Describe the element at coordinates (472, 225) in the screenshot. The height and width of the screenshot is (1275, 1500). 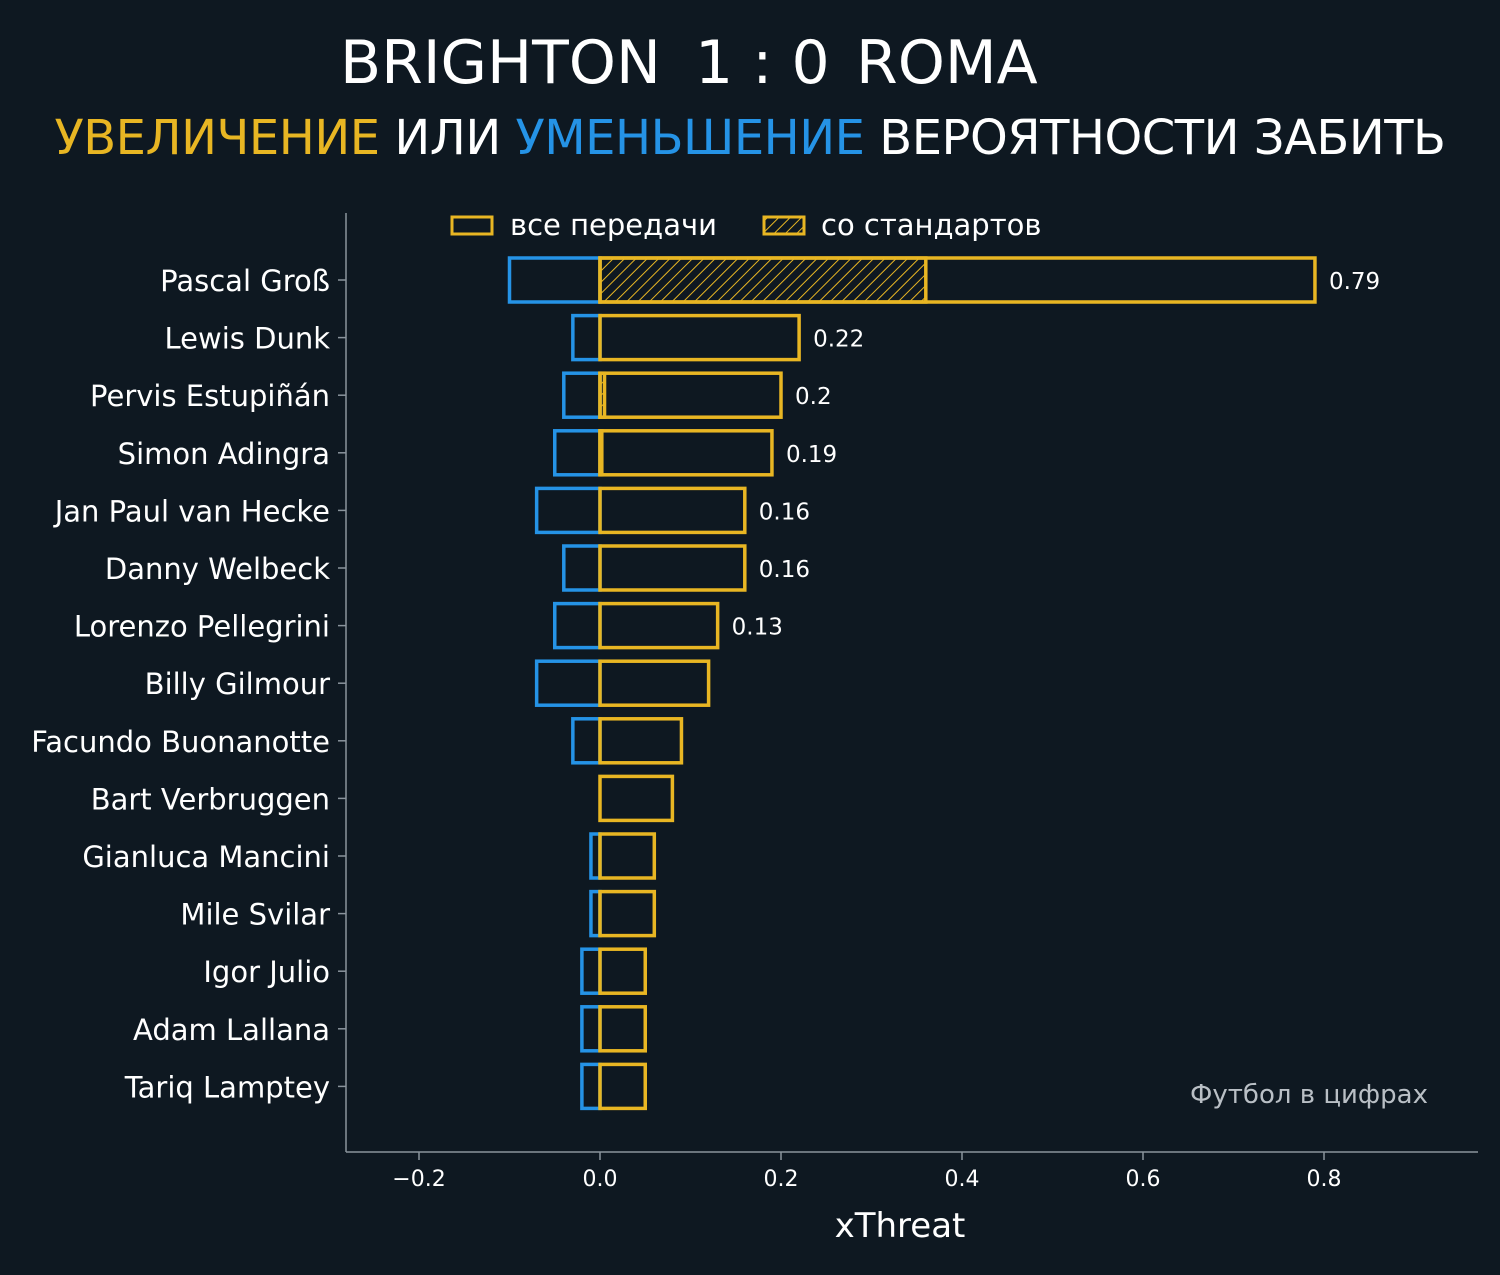
I see `legend-swatch-all-passes` at that location.